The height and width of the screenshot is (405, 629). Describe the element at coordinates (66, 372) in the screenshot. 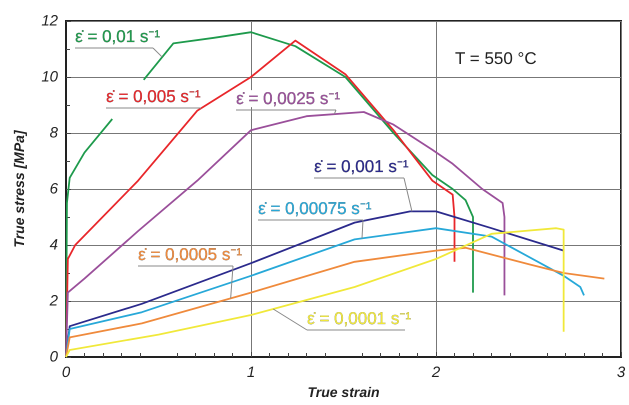

I see `x-tick-label: 0` at that location.